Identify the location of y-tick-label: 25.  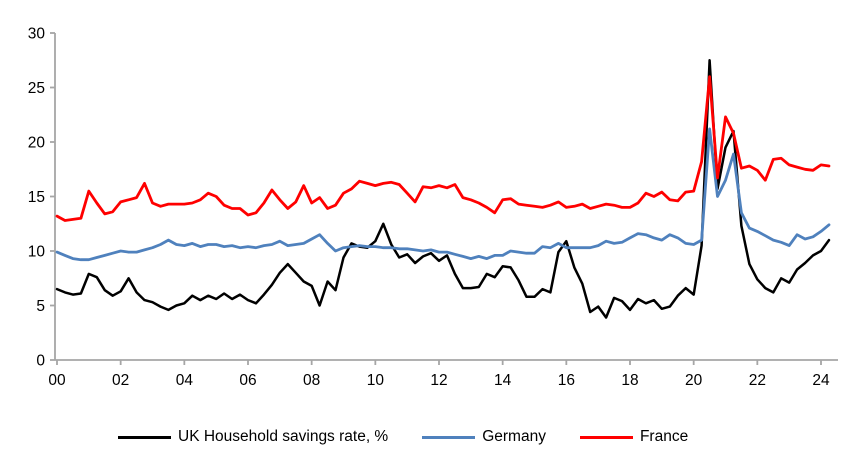
(36, 88).